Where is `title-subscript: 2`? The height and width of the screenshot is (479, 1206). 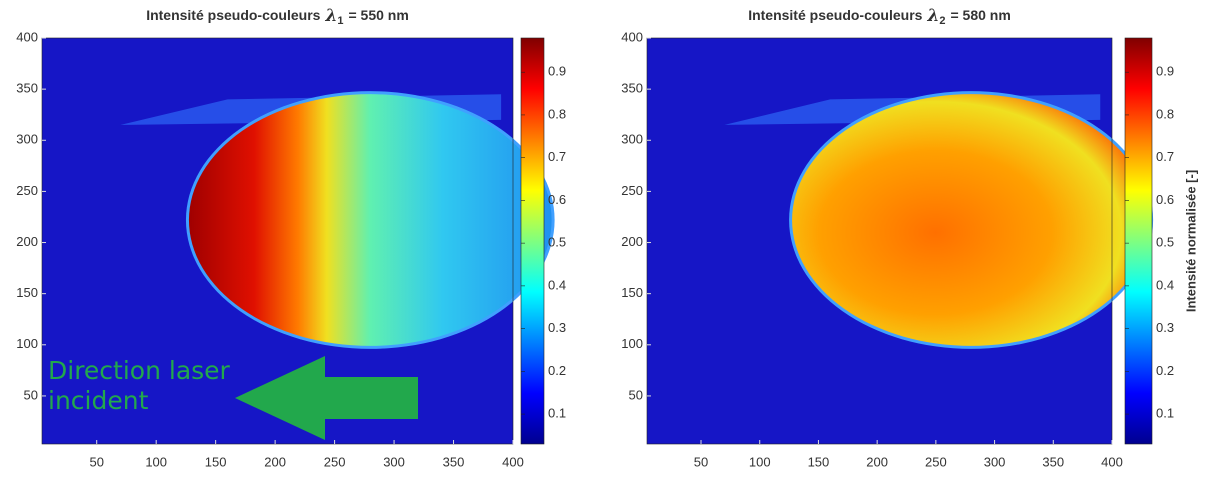 title-subscript: 2 is located at coordinates (942, 21).